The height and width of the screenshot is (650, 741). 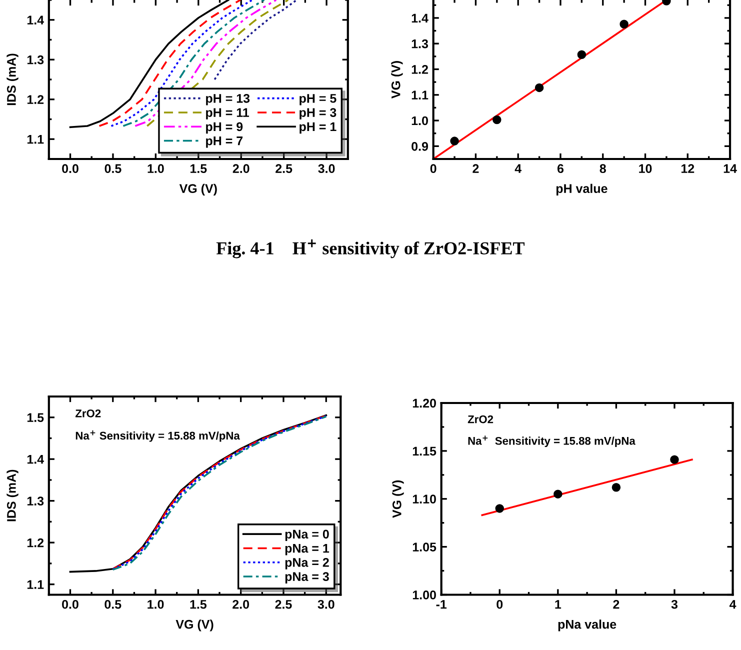 What do you see at coordinates (256, 40) in the screenshot?
I see `line-series` at bounding box center [256, 40].